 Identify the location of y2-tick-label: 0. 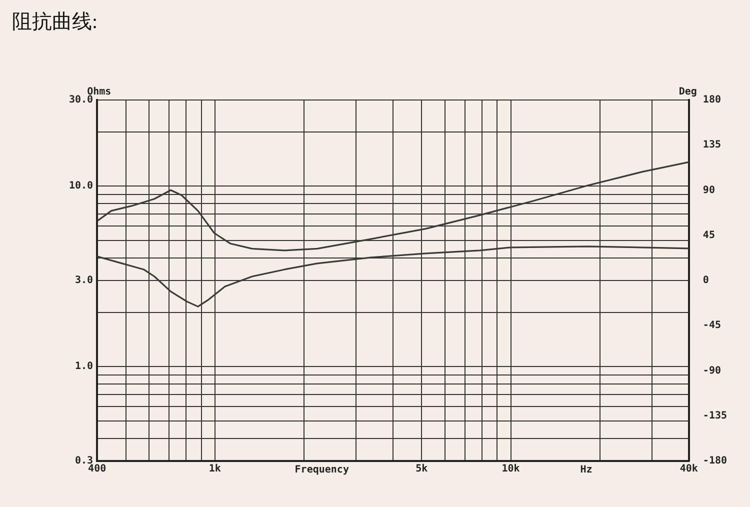
(705, 280).